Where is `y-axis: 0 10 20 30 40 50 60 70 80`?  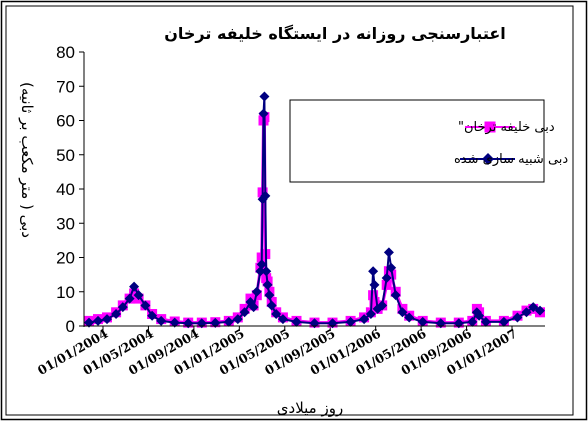 y-axis: 0 10 20 30 40 50 60 70 80 is located at coordinates (70, 189).